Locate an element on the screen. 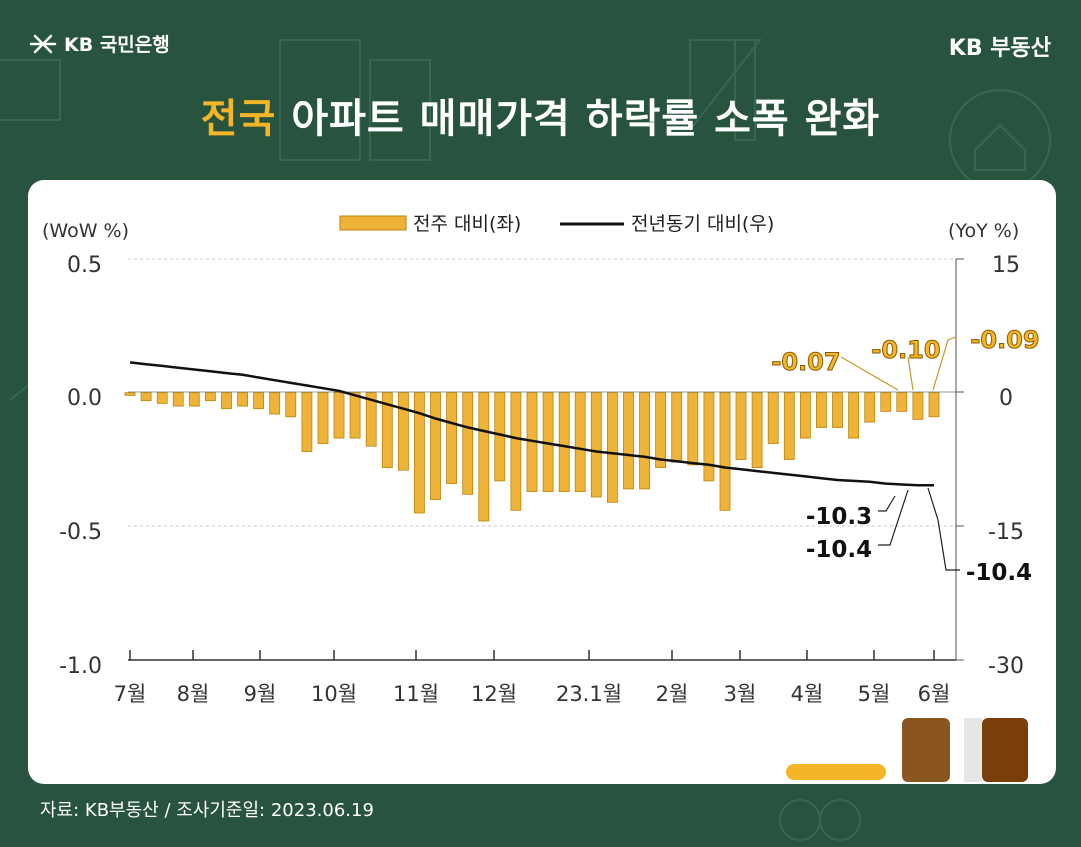  left-tick-label: 0.0 is located at coordinates (84, 398).